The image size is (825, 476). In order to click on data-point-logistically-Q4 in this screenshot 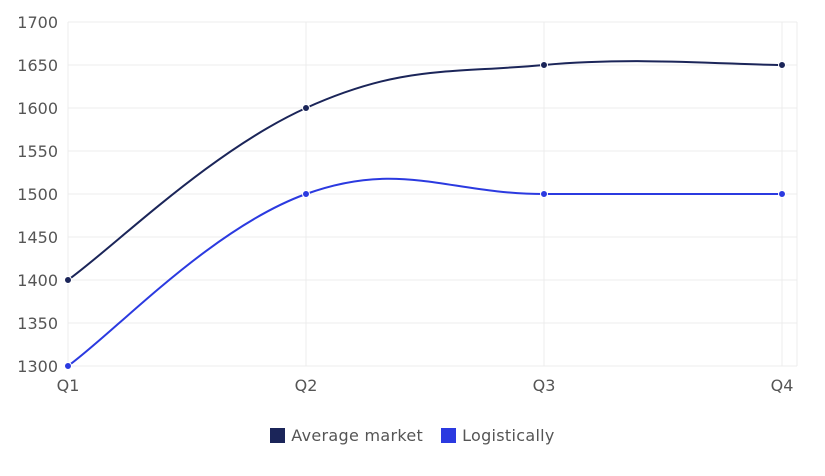, I will do `click(782, 194)`.